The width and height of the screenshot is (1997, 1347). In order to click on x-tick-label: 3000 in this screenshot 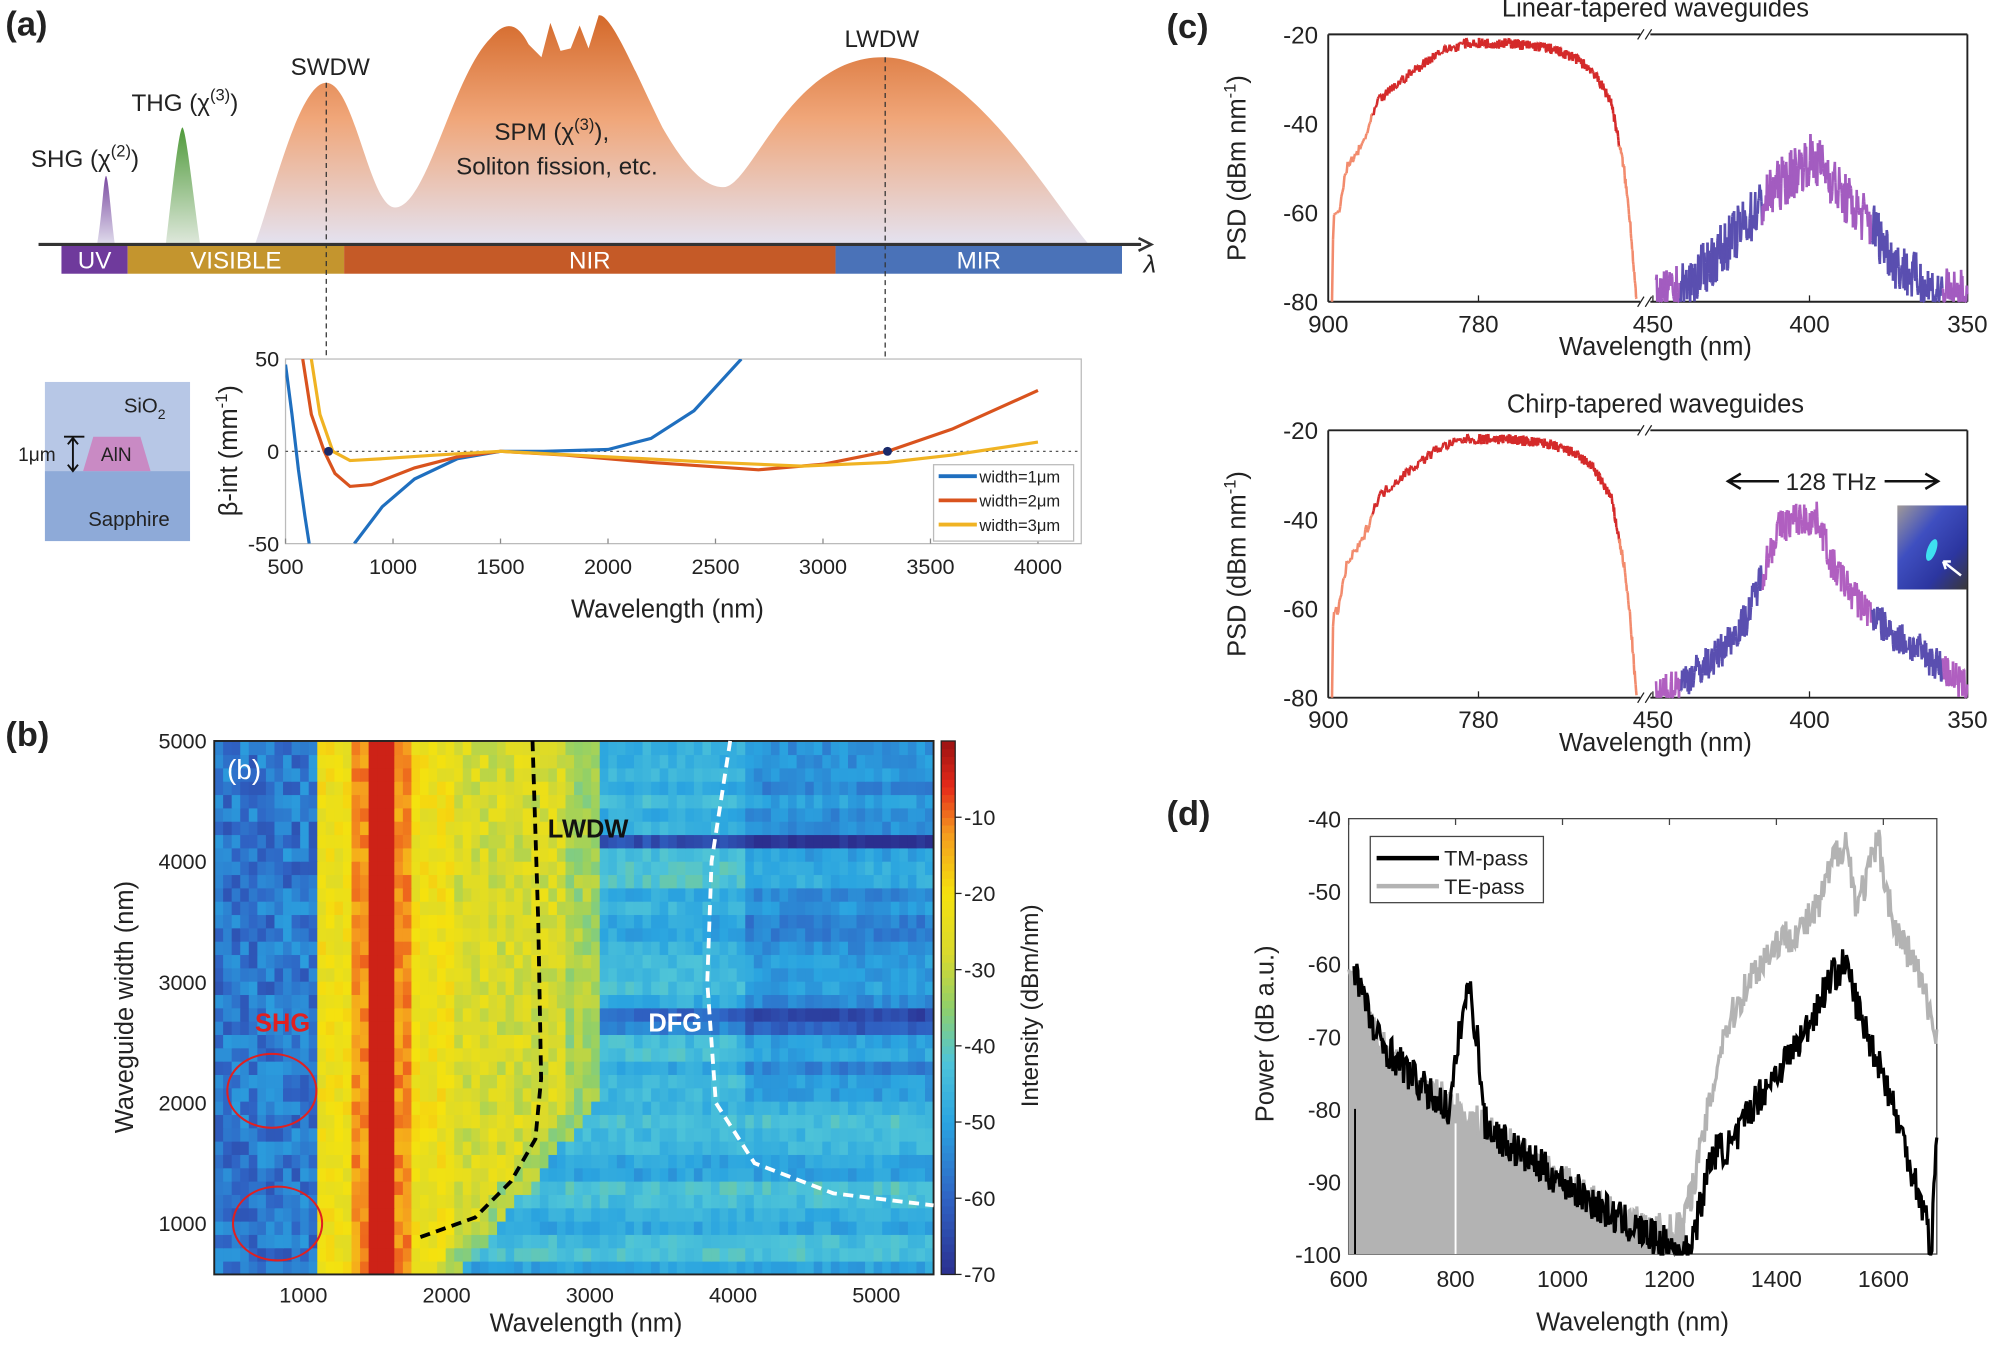, I will do `click(823, 566)`.